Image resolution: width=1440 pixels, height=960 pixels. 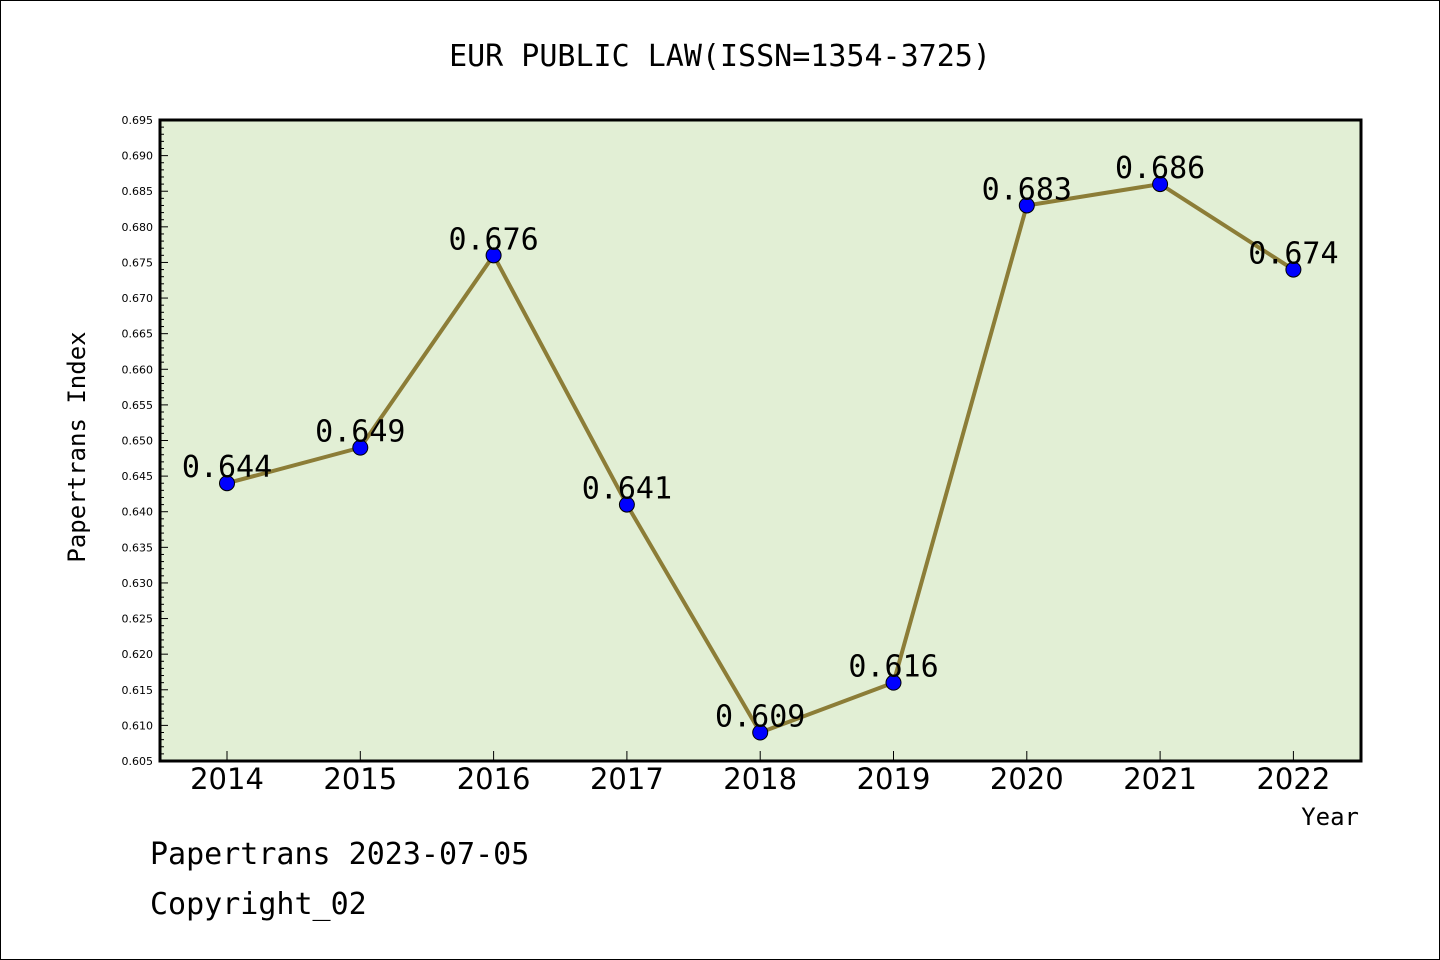 What do you see at coordinates (1293, 254) in the screenshot?
I see `data-label: 0.674` at bounding box center [1293, 254].